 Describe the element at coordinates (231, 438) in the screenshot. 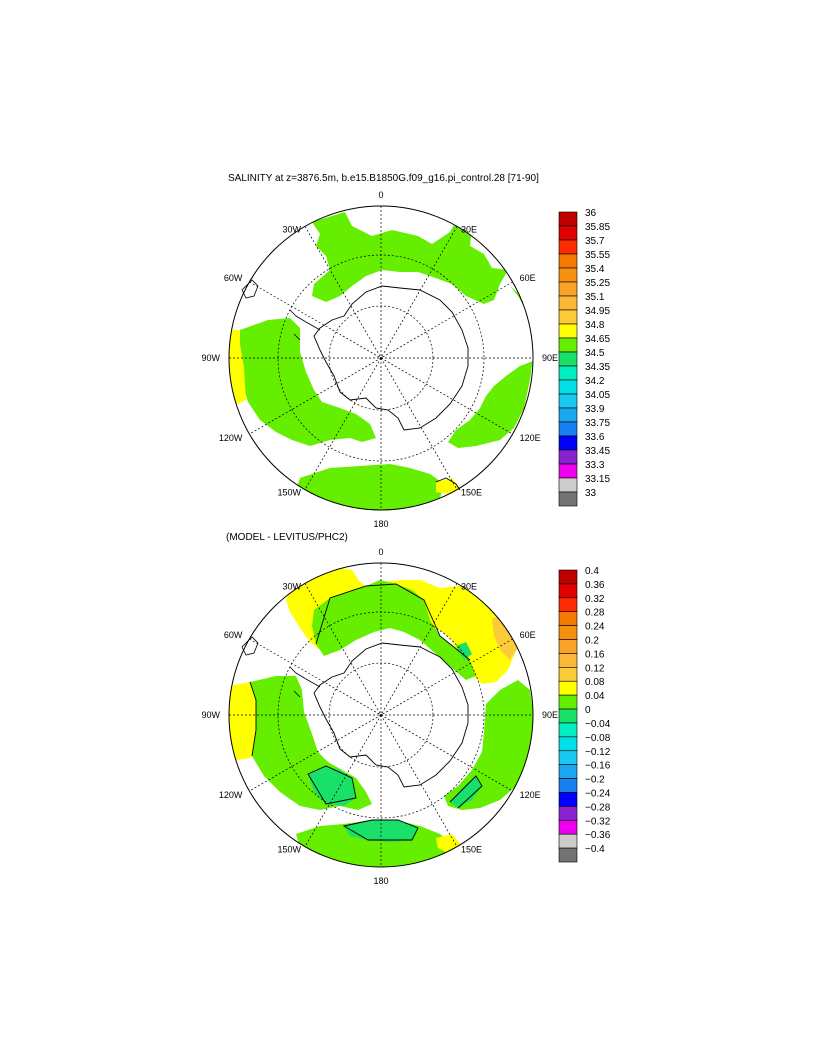

I see `longitude-label: 120W` at that location.